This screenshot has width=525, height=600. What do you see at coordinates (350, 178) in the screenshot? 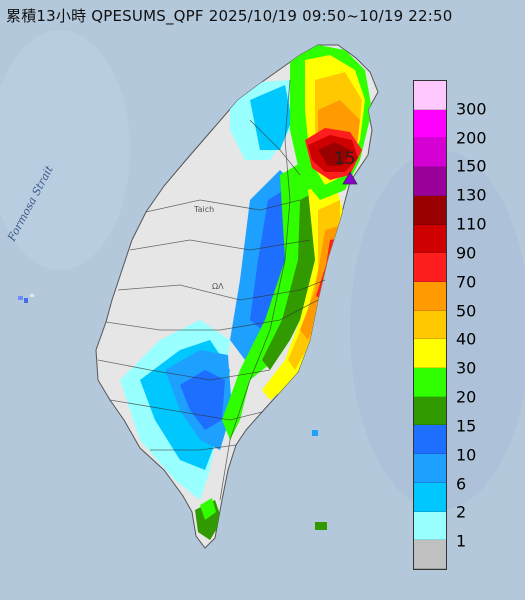
I see `max-rainfall-marker` at bounding box center [350, 178].